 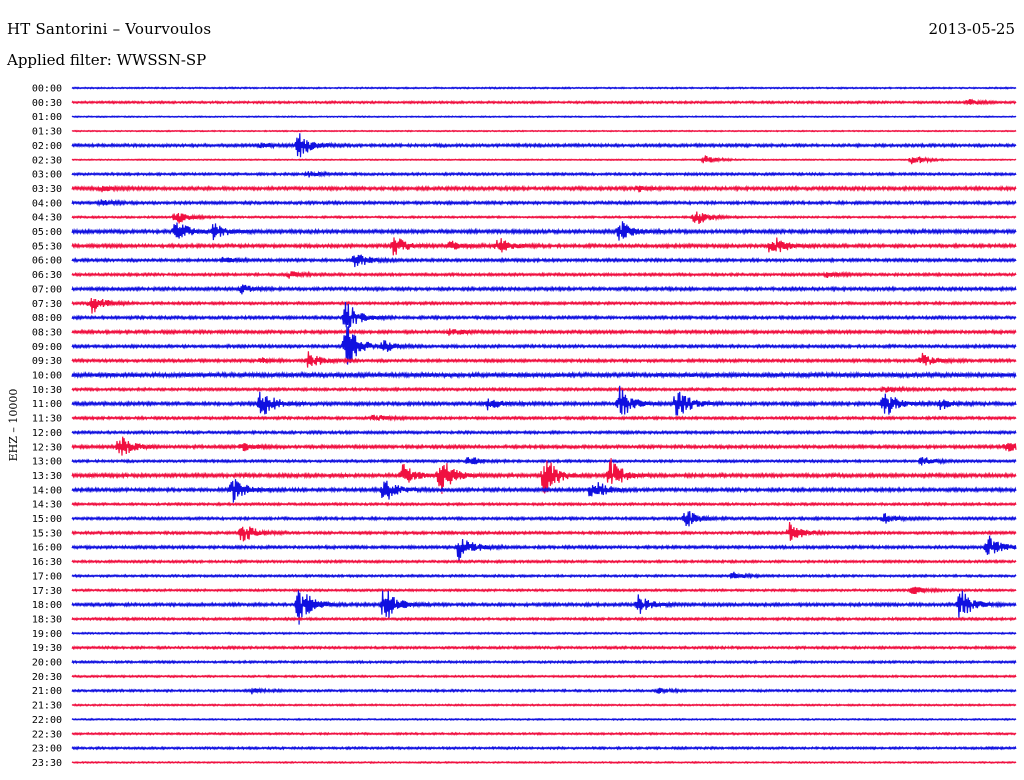 What do you see at coordinates (47, 160) in the screenshot?
I see `time-tick-label: 02:30` at bounding box center [47, 160].